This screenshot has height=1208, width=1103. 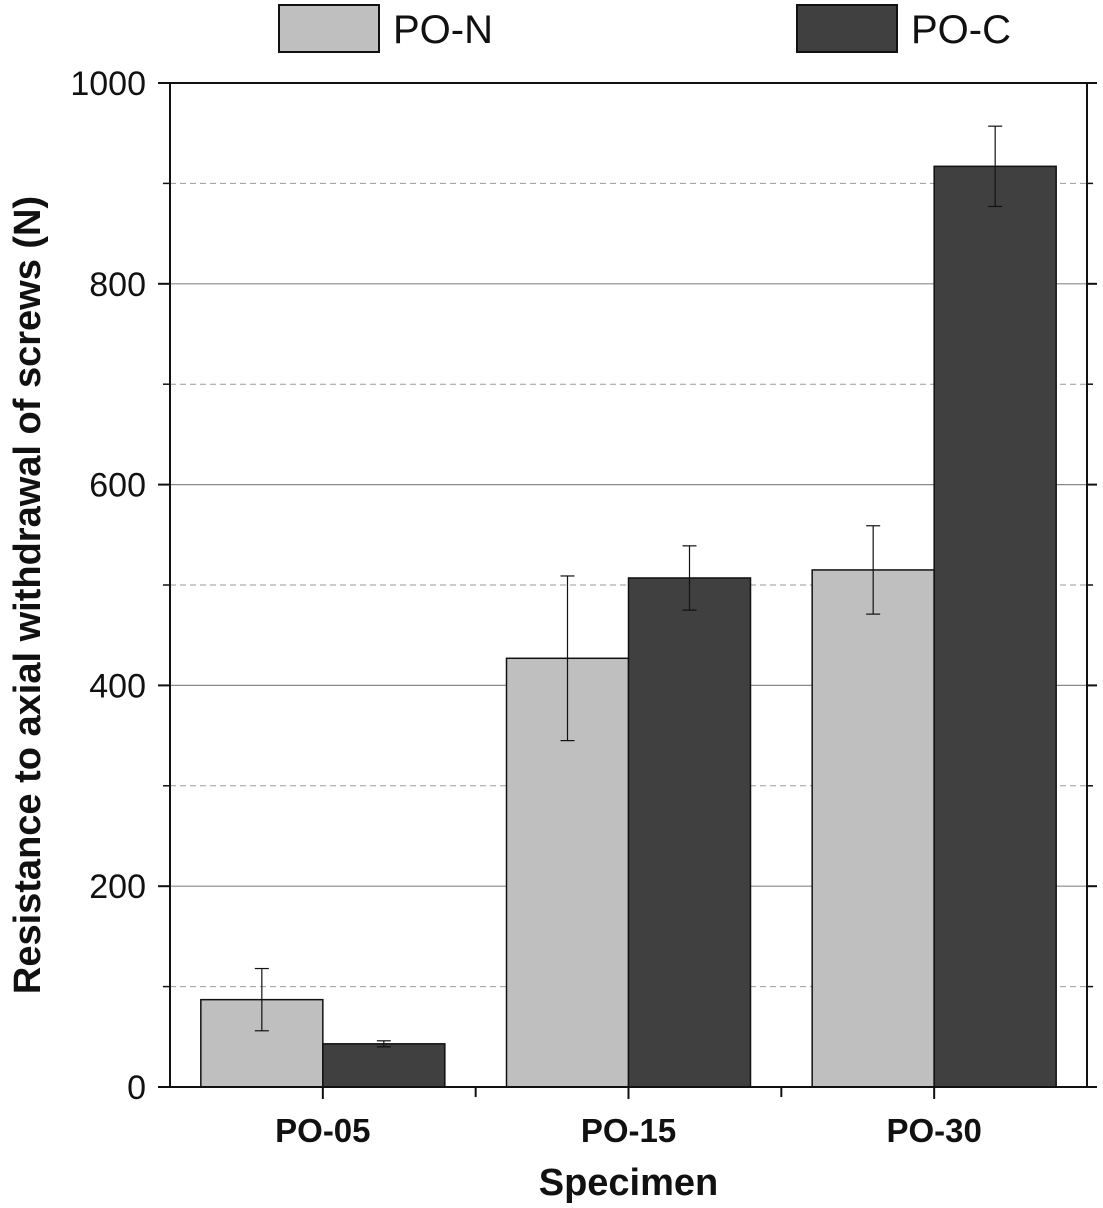 I want to click on x-axis-ticks: PO-05 PO-15 PO-30, so click(x=628, y=1118).